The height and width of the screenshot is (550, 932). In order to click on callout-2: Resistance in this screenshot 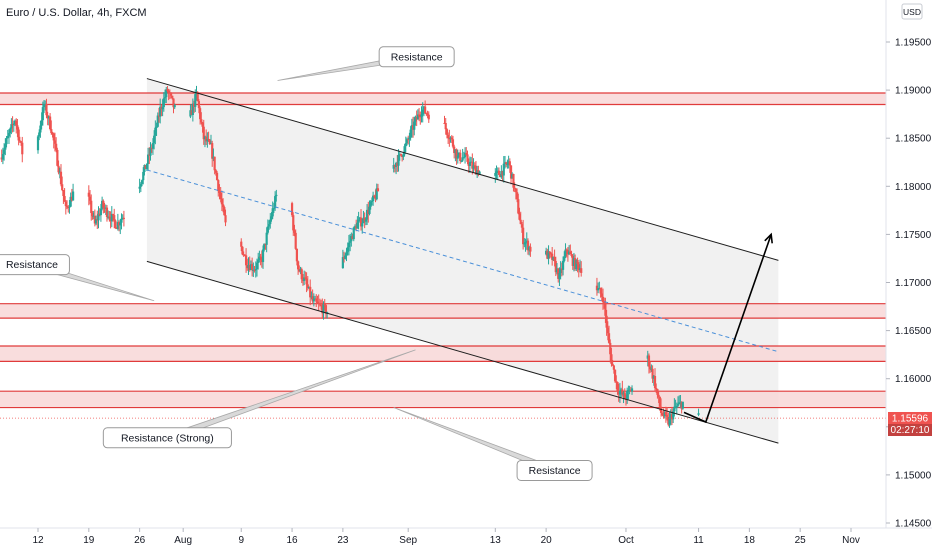, I will do `click(77, 278)`.